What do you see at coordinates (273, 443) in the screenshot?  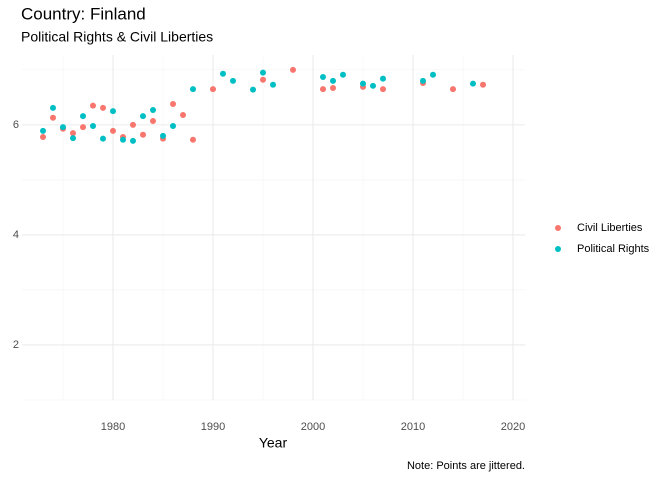 I see `x-axis-label: Year` at bounding box center [273, 443].